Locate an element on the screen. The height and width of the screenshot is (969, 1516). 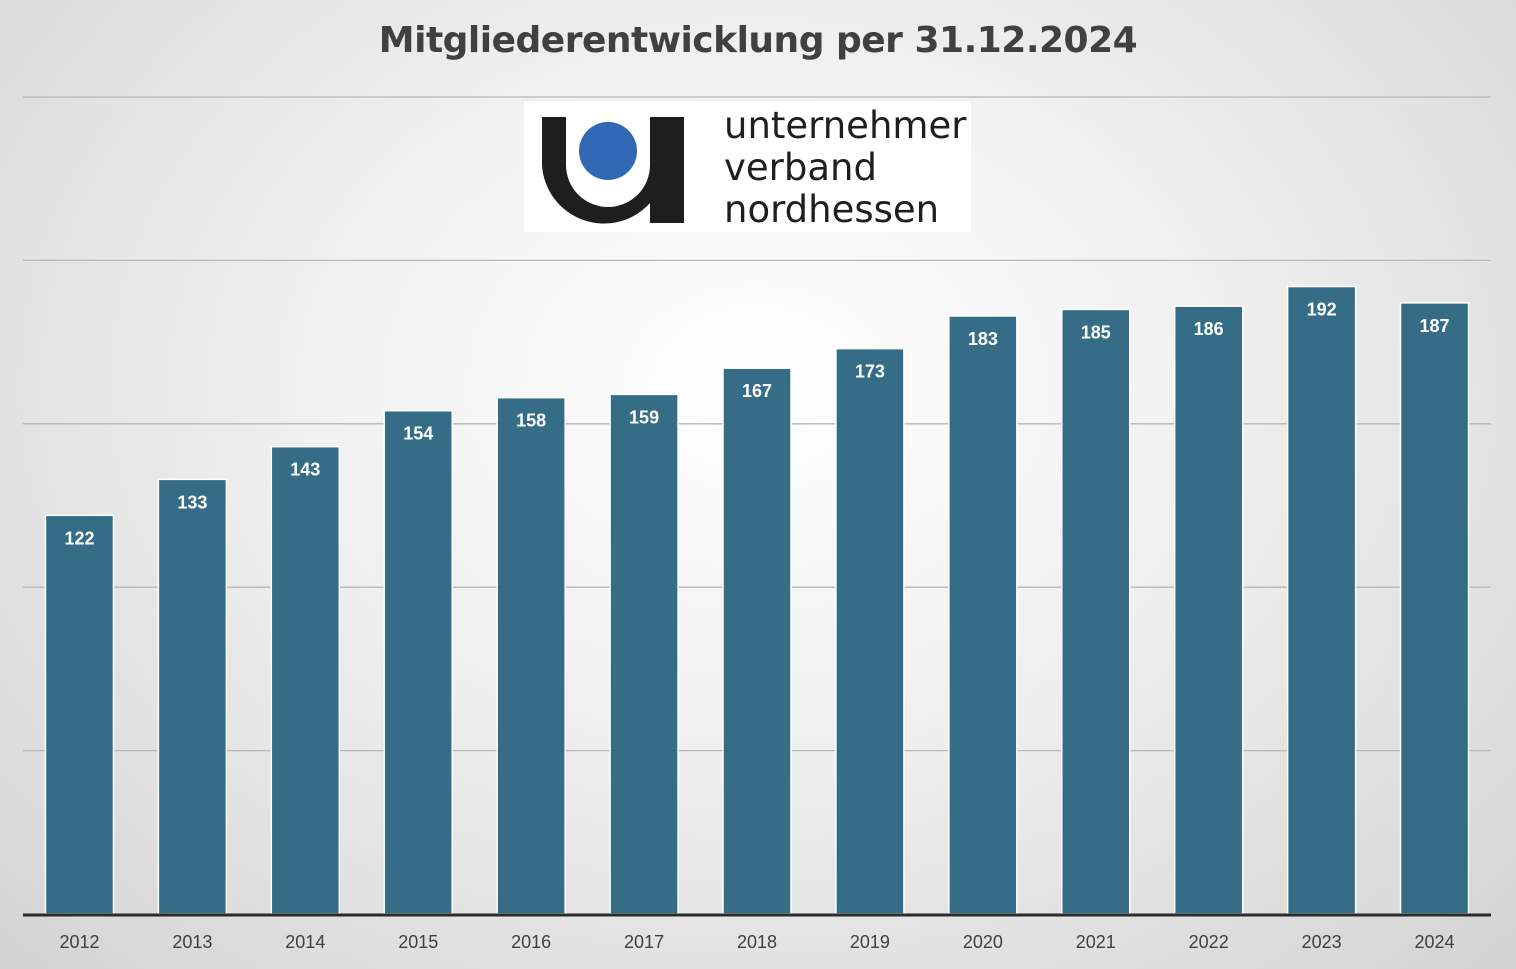
x-tick-label: 2022 is located at coordinates (1209, 942).